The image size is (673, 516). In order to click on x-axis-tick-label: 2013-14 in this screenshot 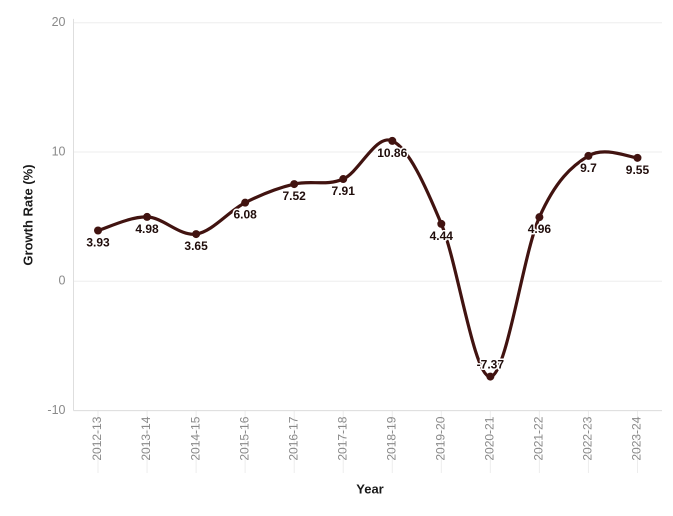, I will do `click(146, 438)`.